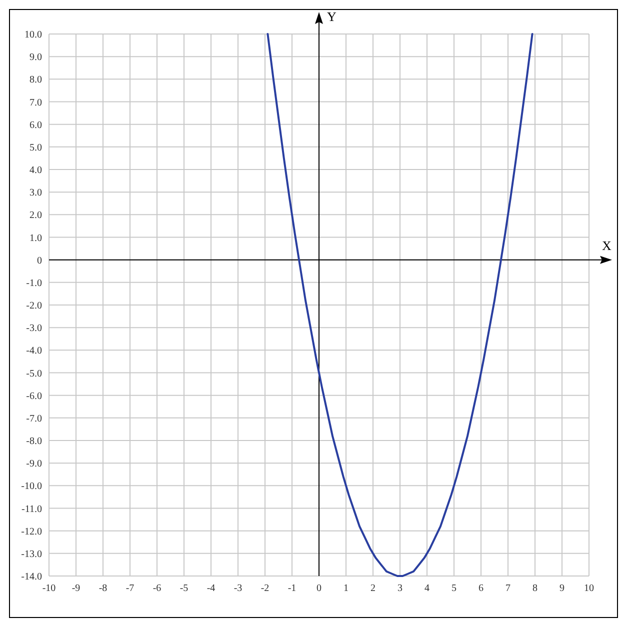  I want to click on x-tick-label: 2, so click(373, 588).